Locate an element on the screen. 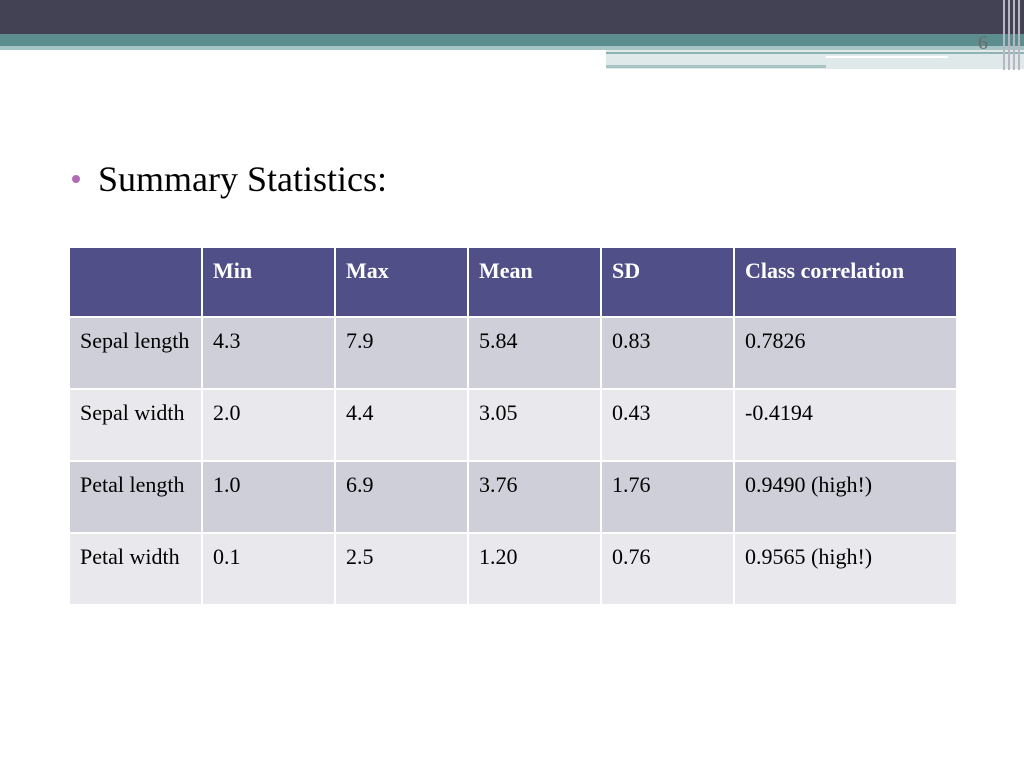 This screenshot has width=1024, height=768. table-cell: 3.05 is located at coordinates (534, 425).